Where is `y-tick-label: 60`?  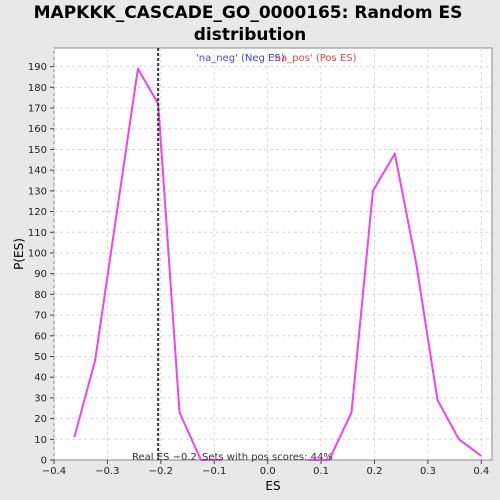
y-tick-label: 60 is located at coordinates (40, 336).